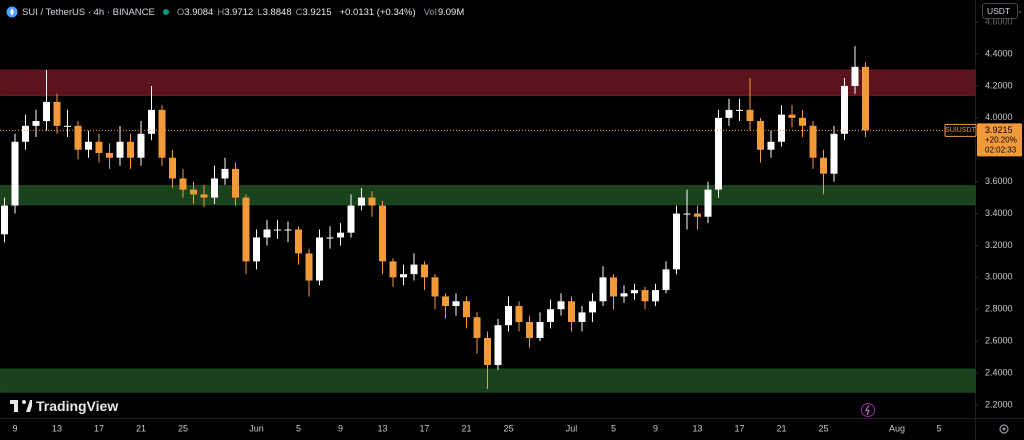 The width and height of the screenshot is (1024, 440). Describe the element at coordinates (377, 12) in the screenshot. I see `change: +0.0131 (+0.34%)` at that location.